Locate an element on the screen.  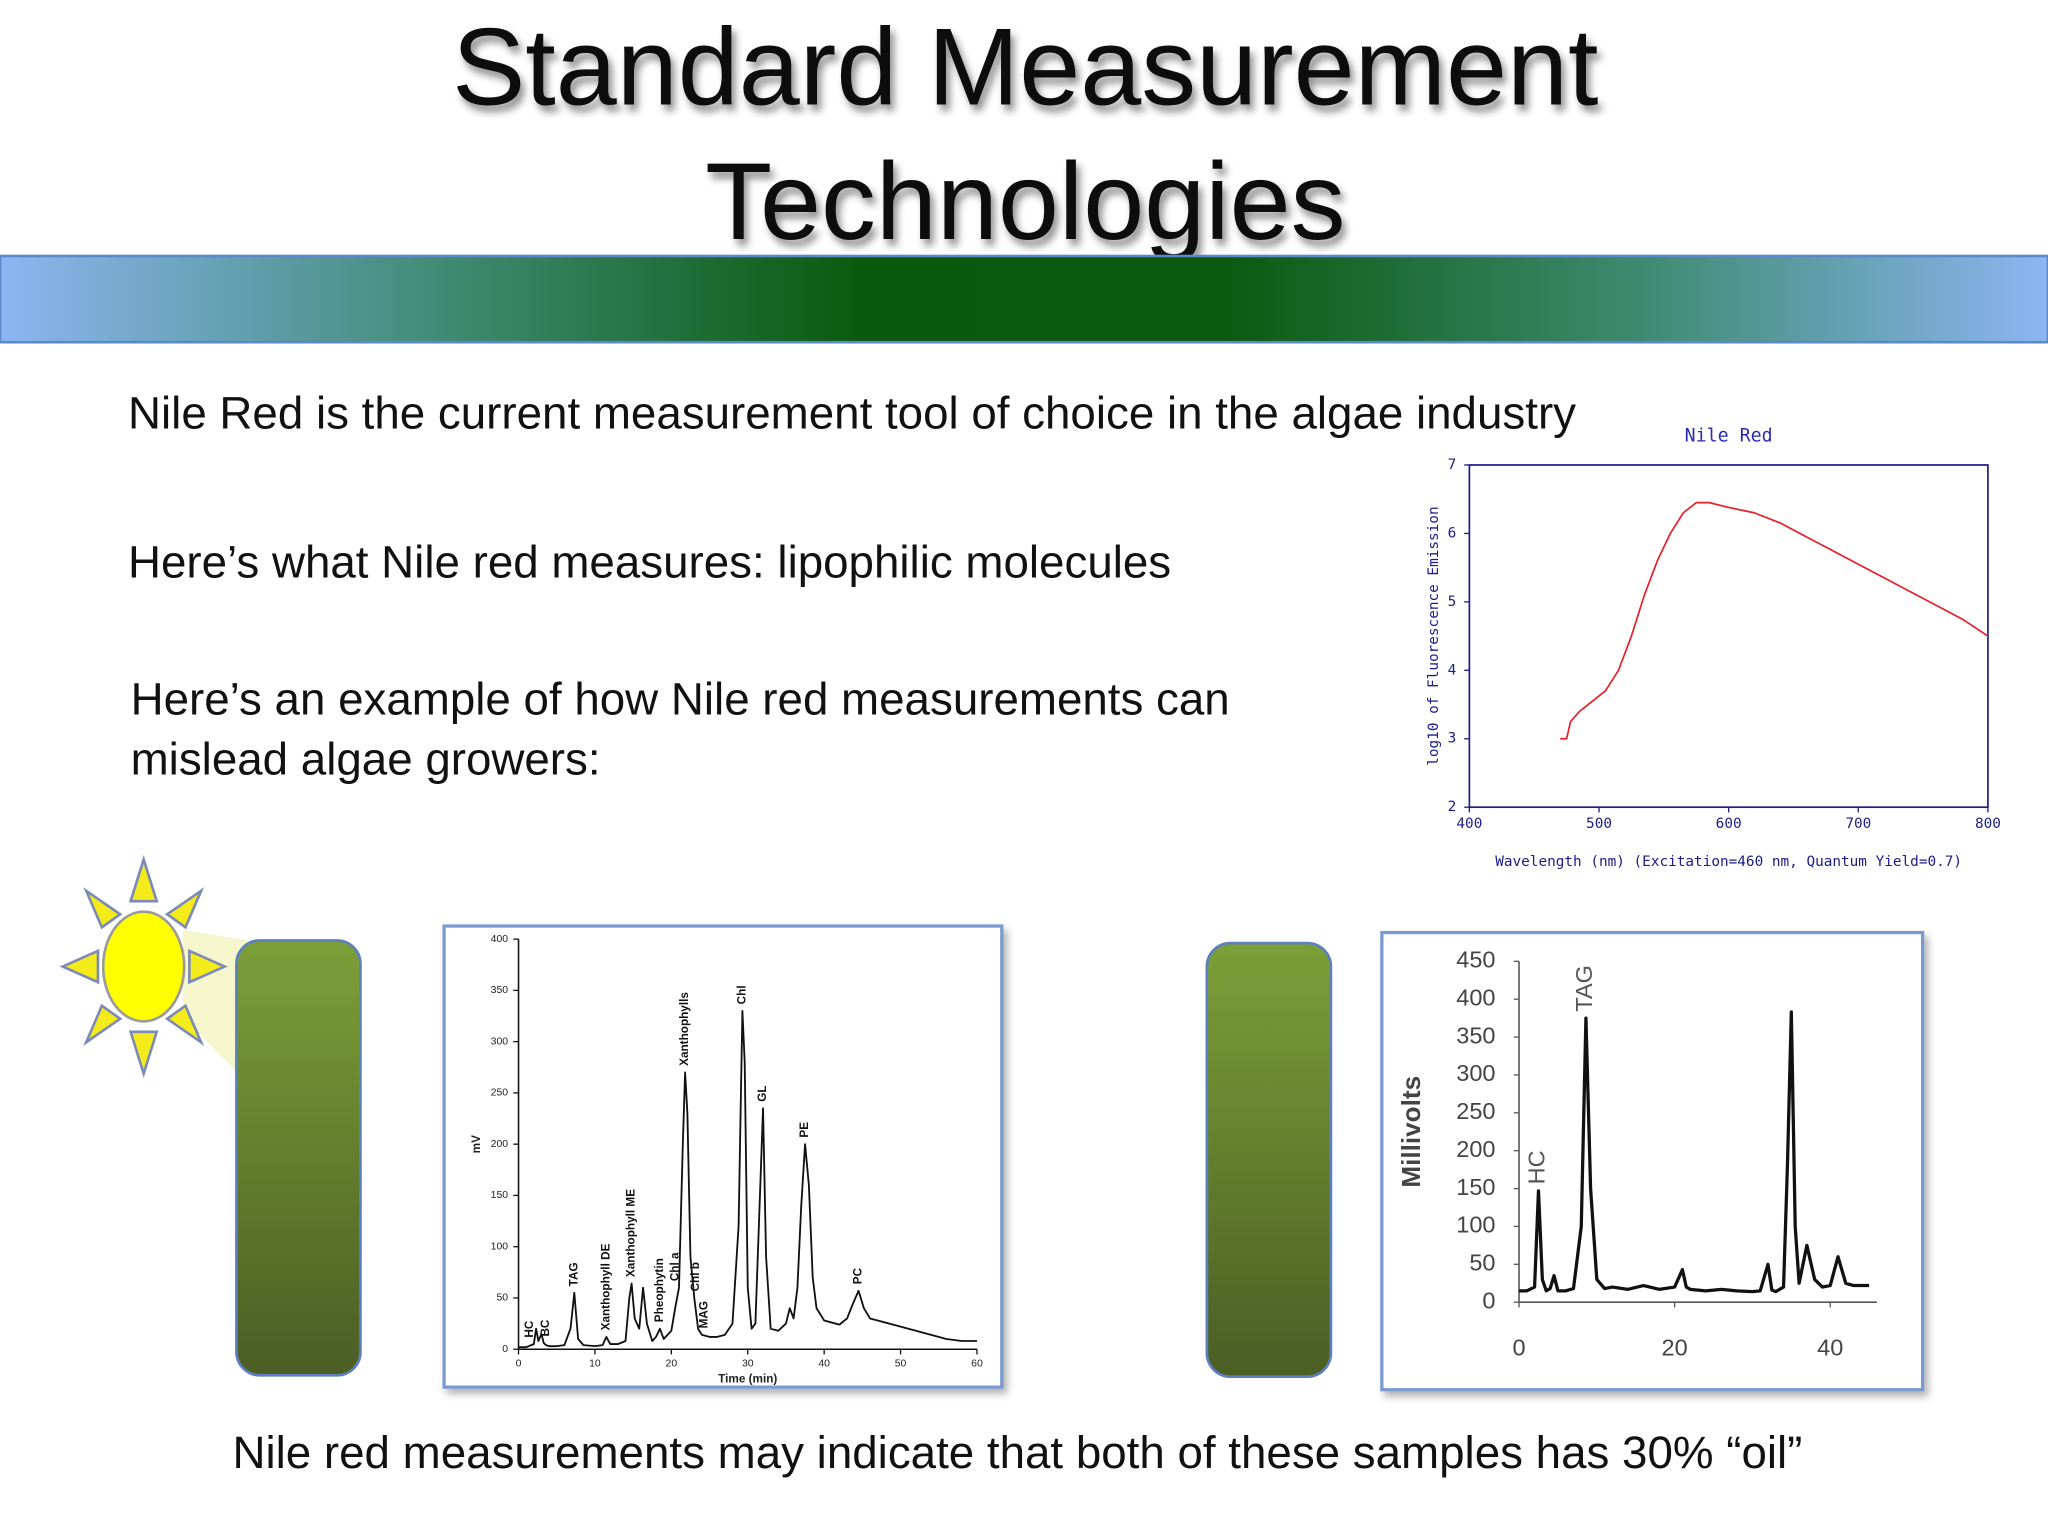
x-tick-label: 50 is located at coordinates (901, 1363).